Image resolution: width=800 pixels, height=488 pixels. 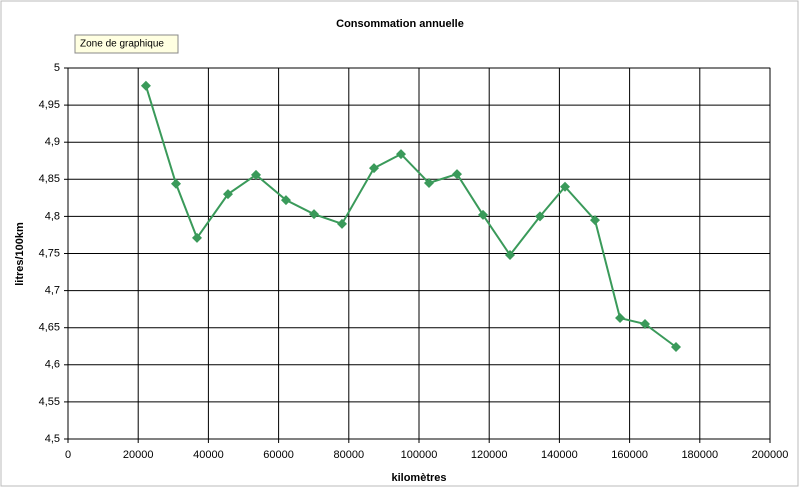 What do you see at coordinates (52, 291) in the screenshot?
I see `y-tick-label: 4,7` at bounding box center [52, 291].